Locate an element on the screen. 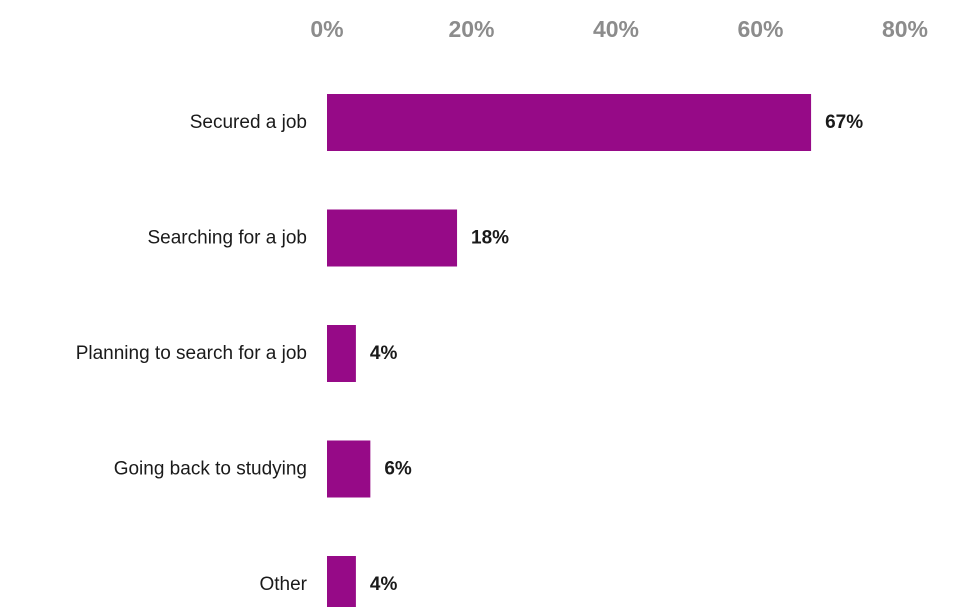 Image resolution: width=960 pixels, height=607 pixels. value-label: 67% is located at coordinates (844, 122).